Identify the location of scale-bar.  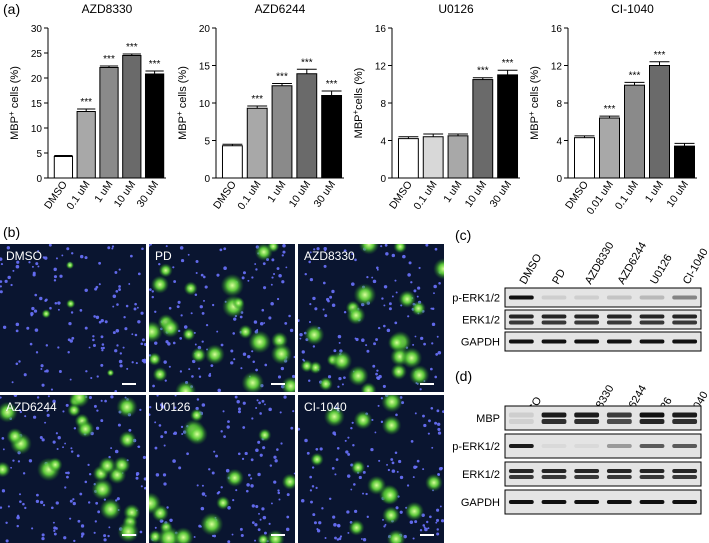
(129, 535).